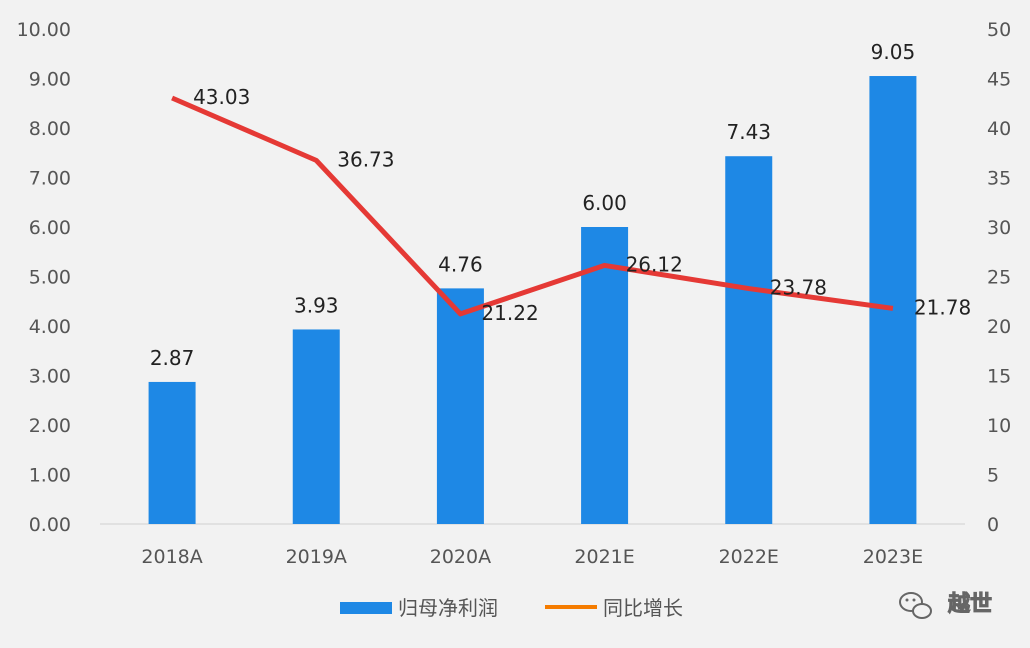 The height and width of the screenshot is (648, 1030). What do you see at coordinates (50, 525) in the screenshot?
I see `left-tick-label: 0.00` at bounding box center [50, 525].